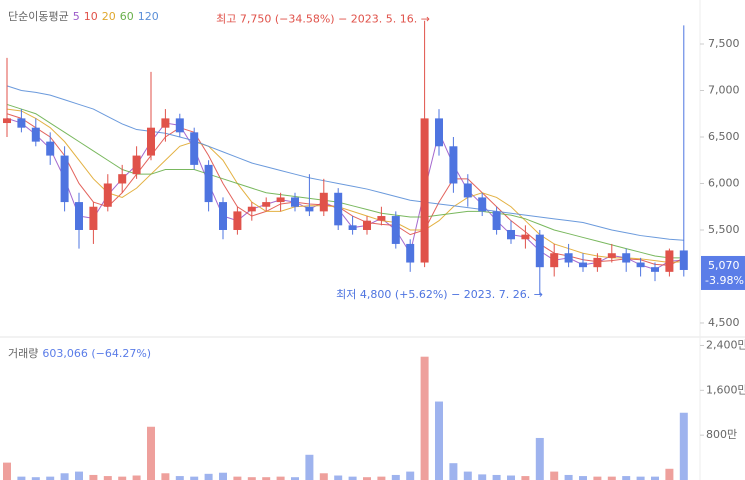 The image size is (745, 480). Describe the element at coordinates (724, 43) in the screenshot. I see `y-tick-label: 7,500` at that location.